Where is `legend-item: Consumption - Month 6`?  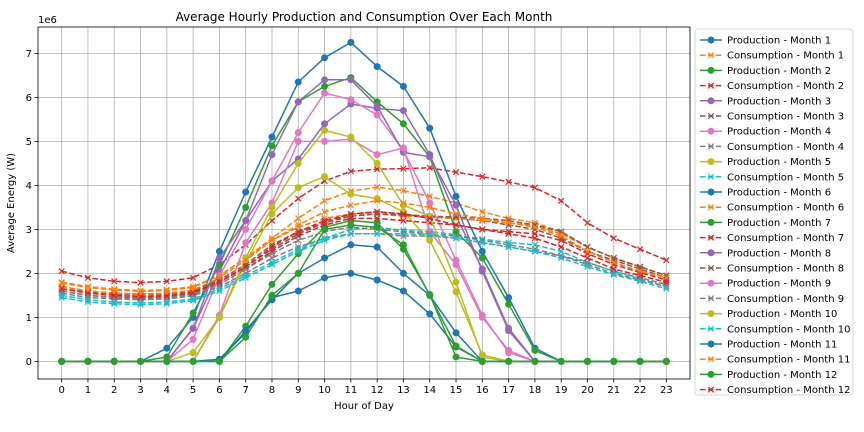 legend-item: Consumption - Month 6 is located at coordinates (772, 208).